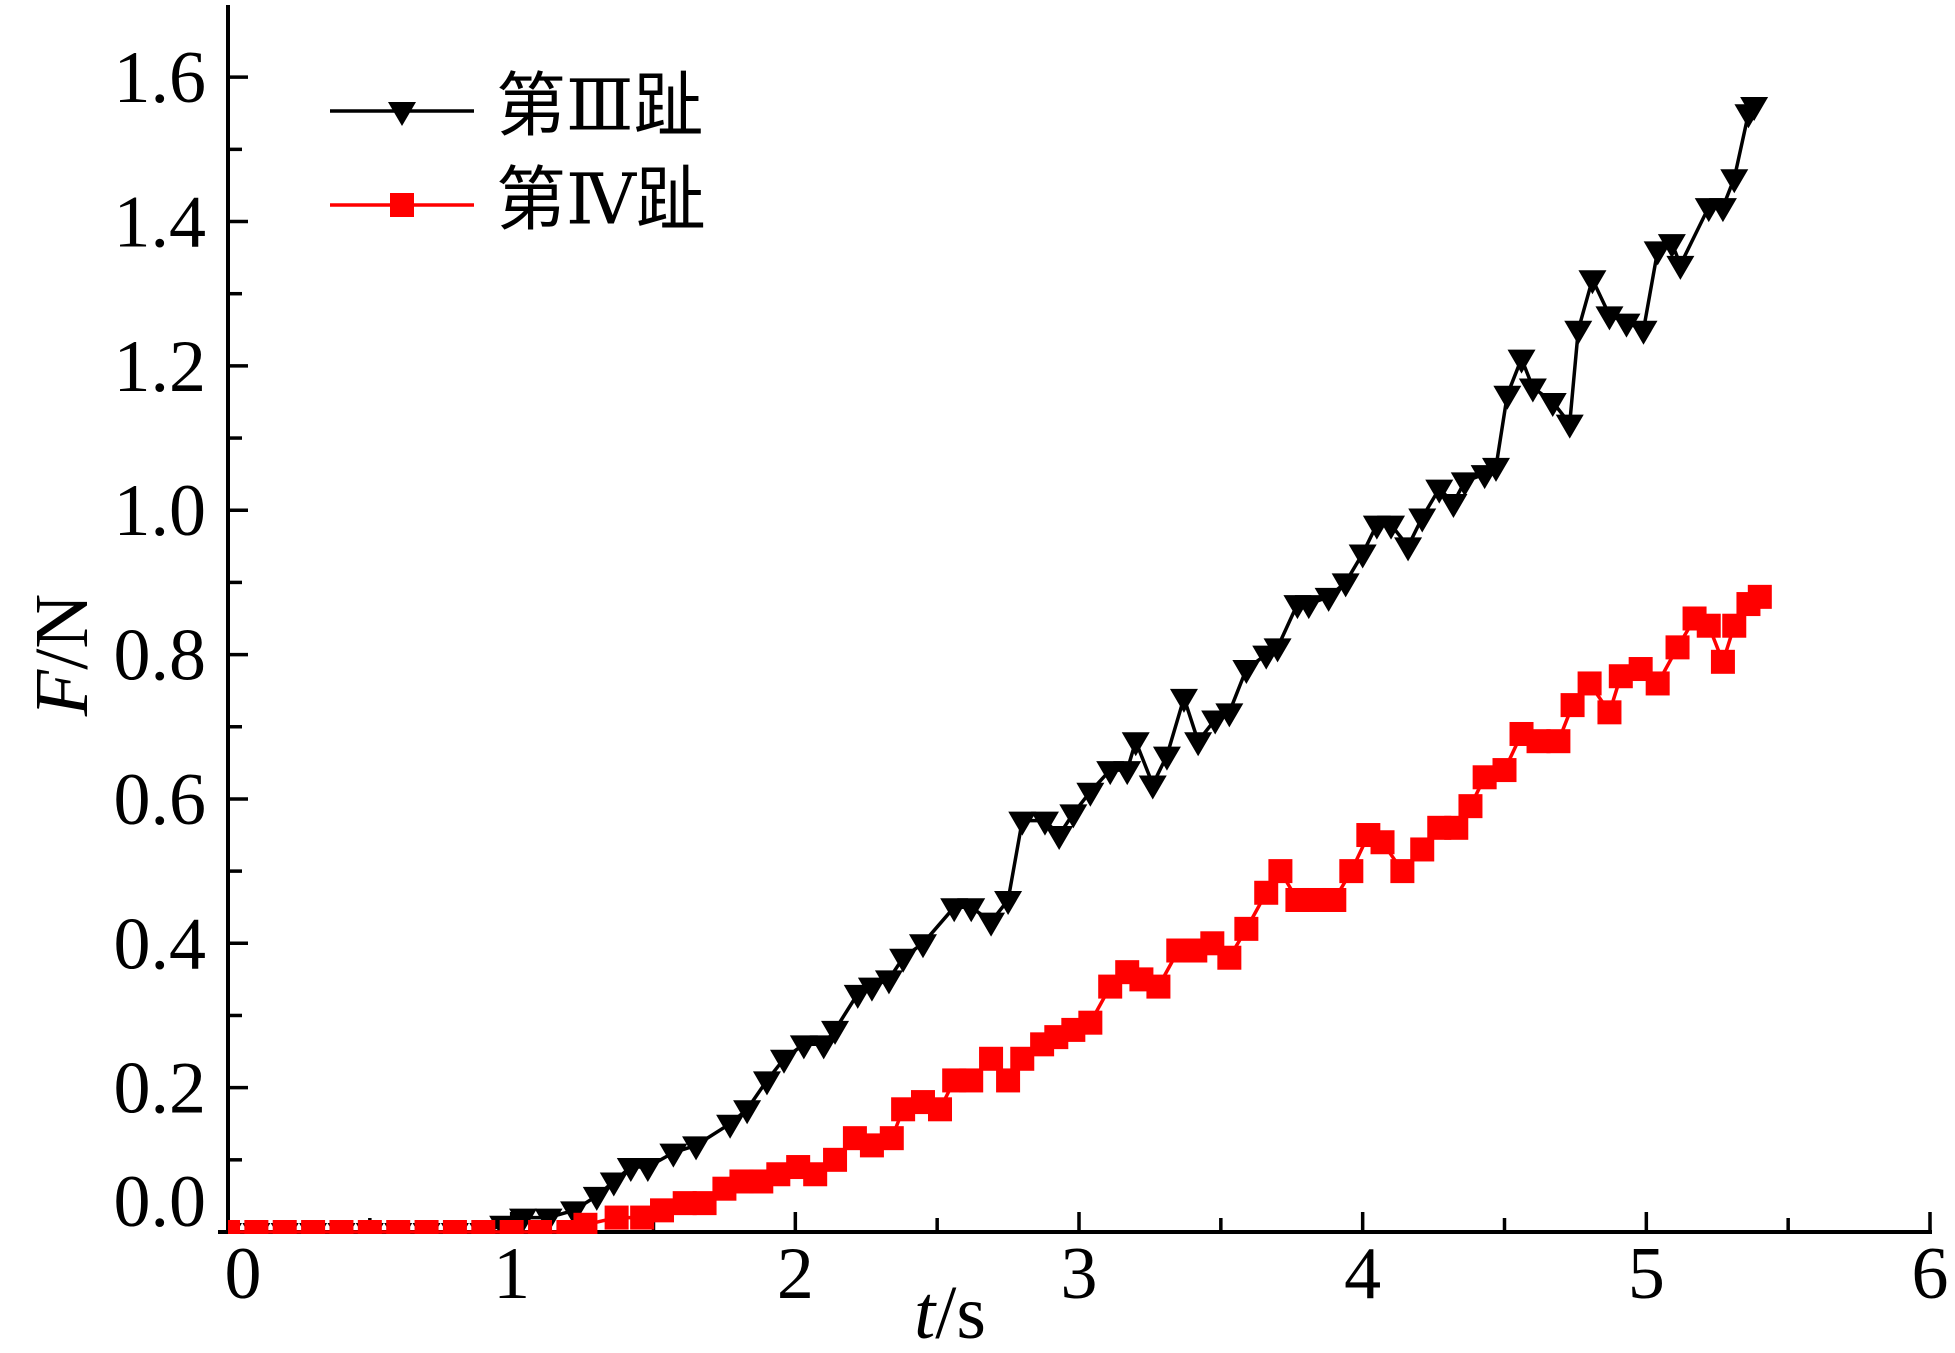  What do you see at coordinates (160, 78) in the screenshot?
I see `y-tick-label: 1.6` at bounding box center [160, 78].